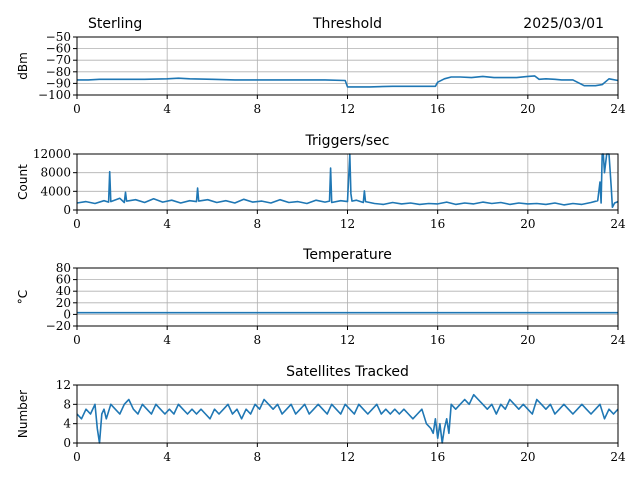 This screenshot has width=640, height=480. Describe the element at coordinates (348, 81) in the screenshot. I see `threshold-series-line` at that location.